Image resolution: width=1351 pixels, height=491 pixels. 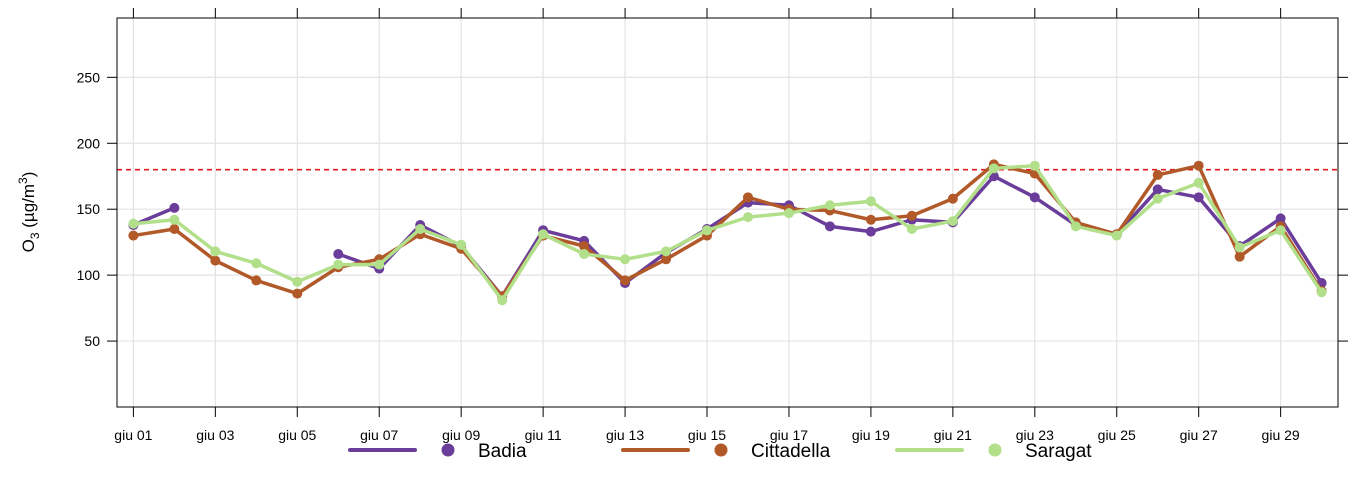 I want to click on x-tick-label: giu 17, so click(x=789, y=435).